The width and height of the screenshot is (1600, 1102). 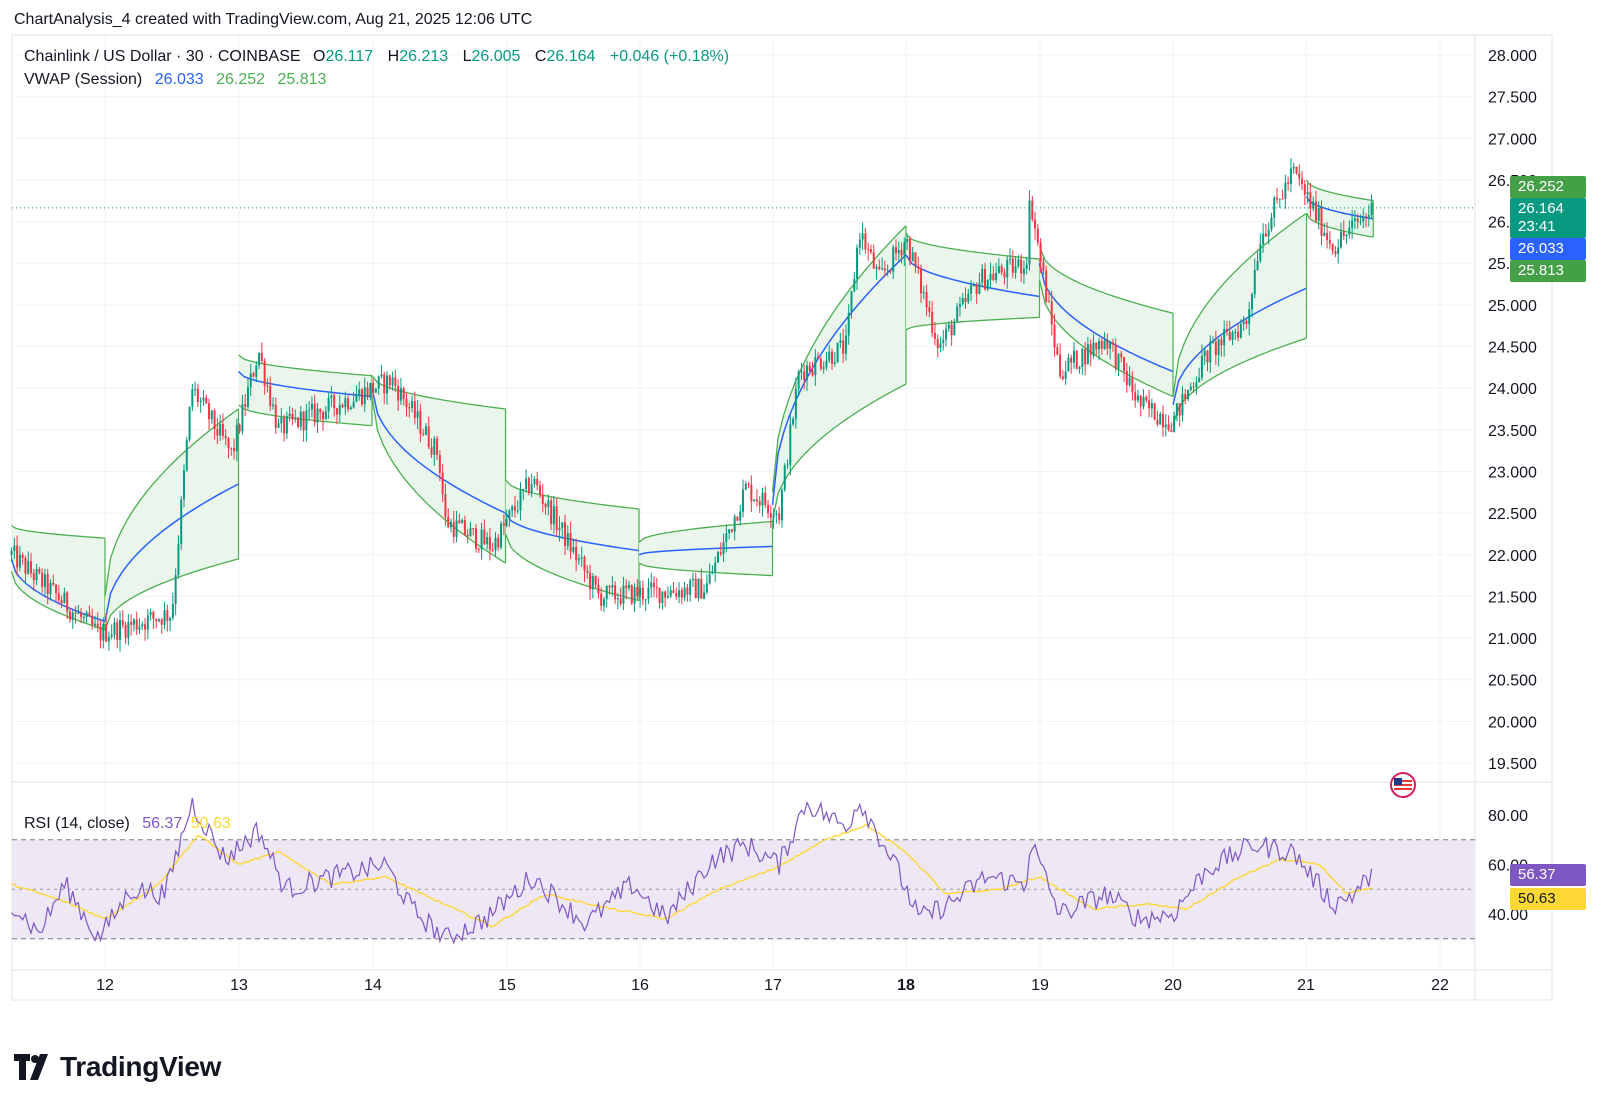 What do you see at coordinates (83, 79) in the screenshot?
I see `vwap-label: VWAP (Session)` at bounding box center [83, 79].